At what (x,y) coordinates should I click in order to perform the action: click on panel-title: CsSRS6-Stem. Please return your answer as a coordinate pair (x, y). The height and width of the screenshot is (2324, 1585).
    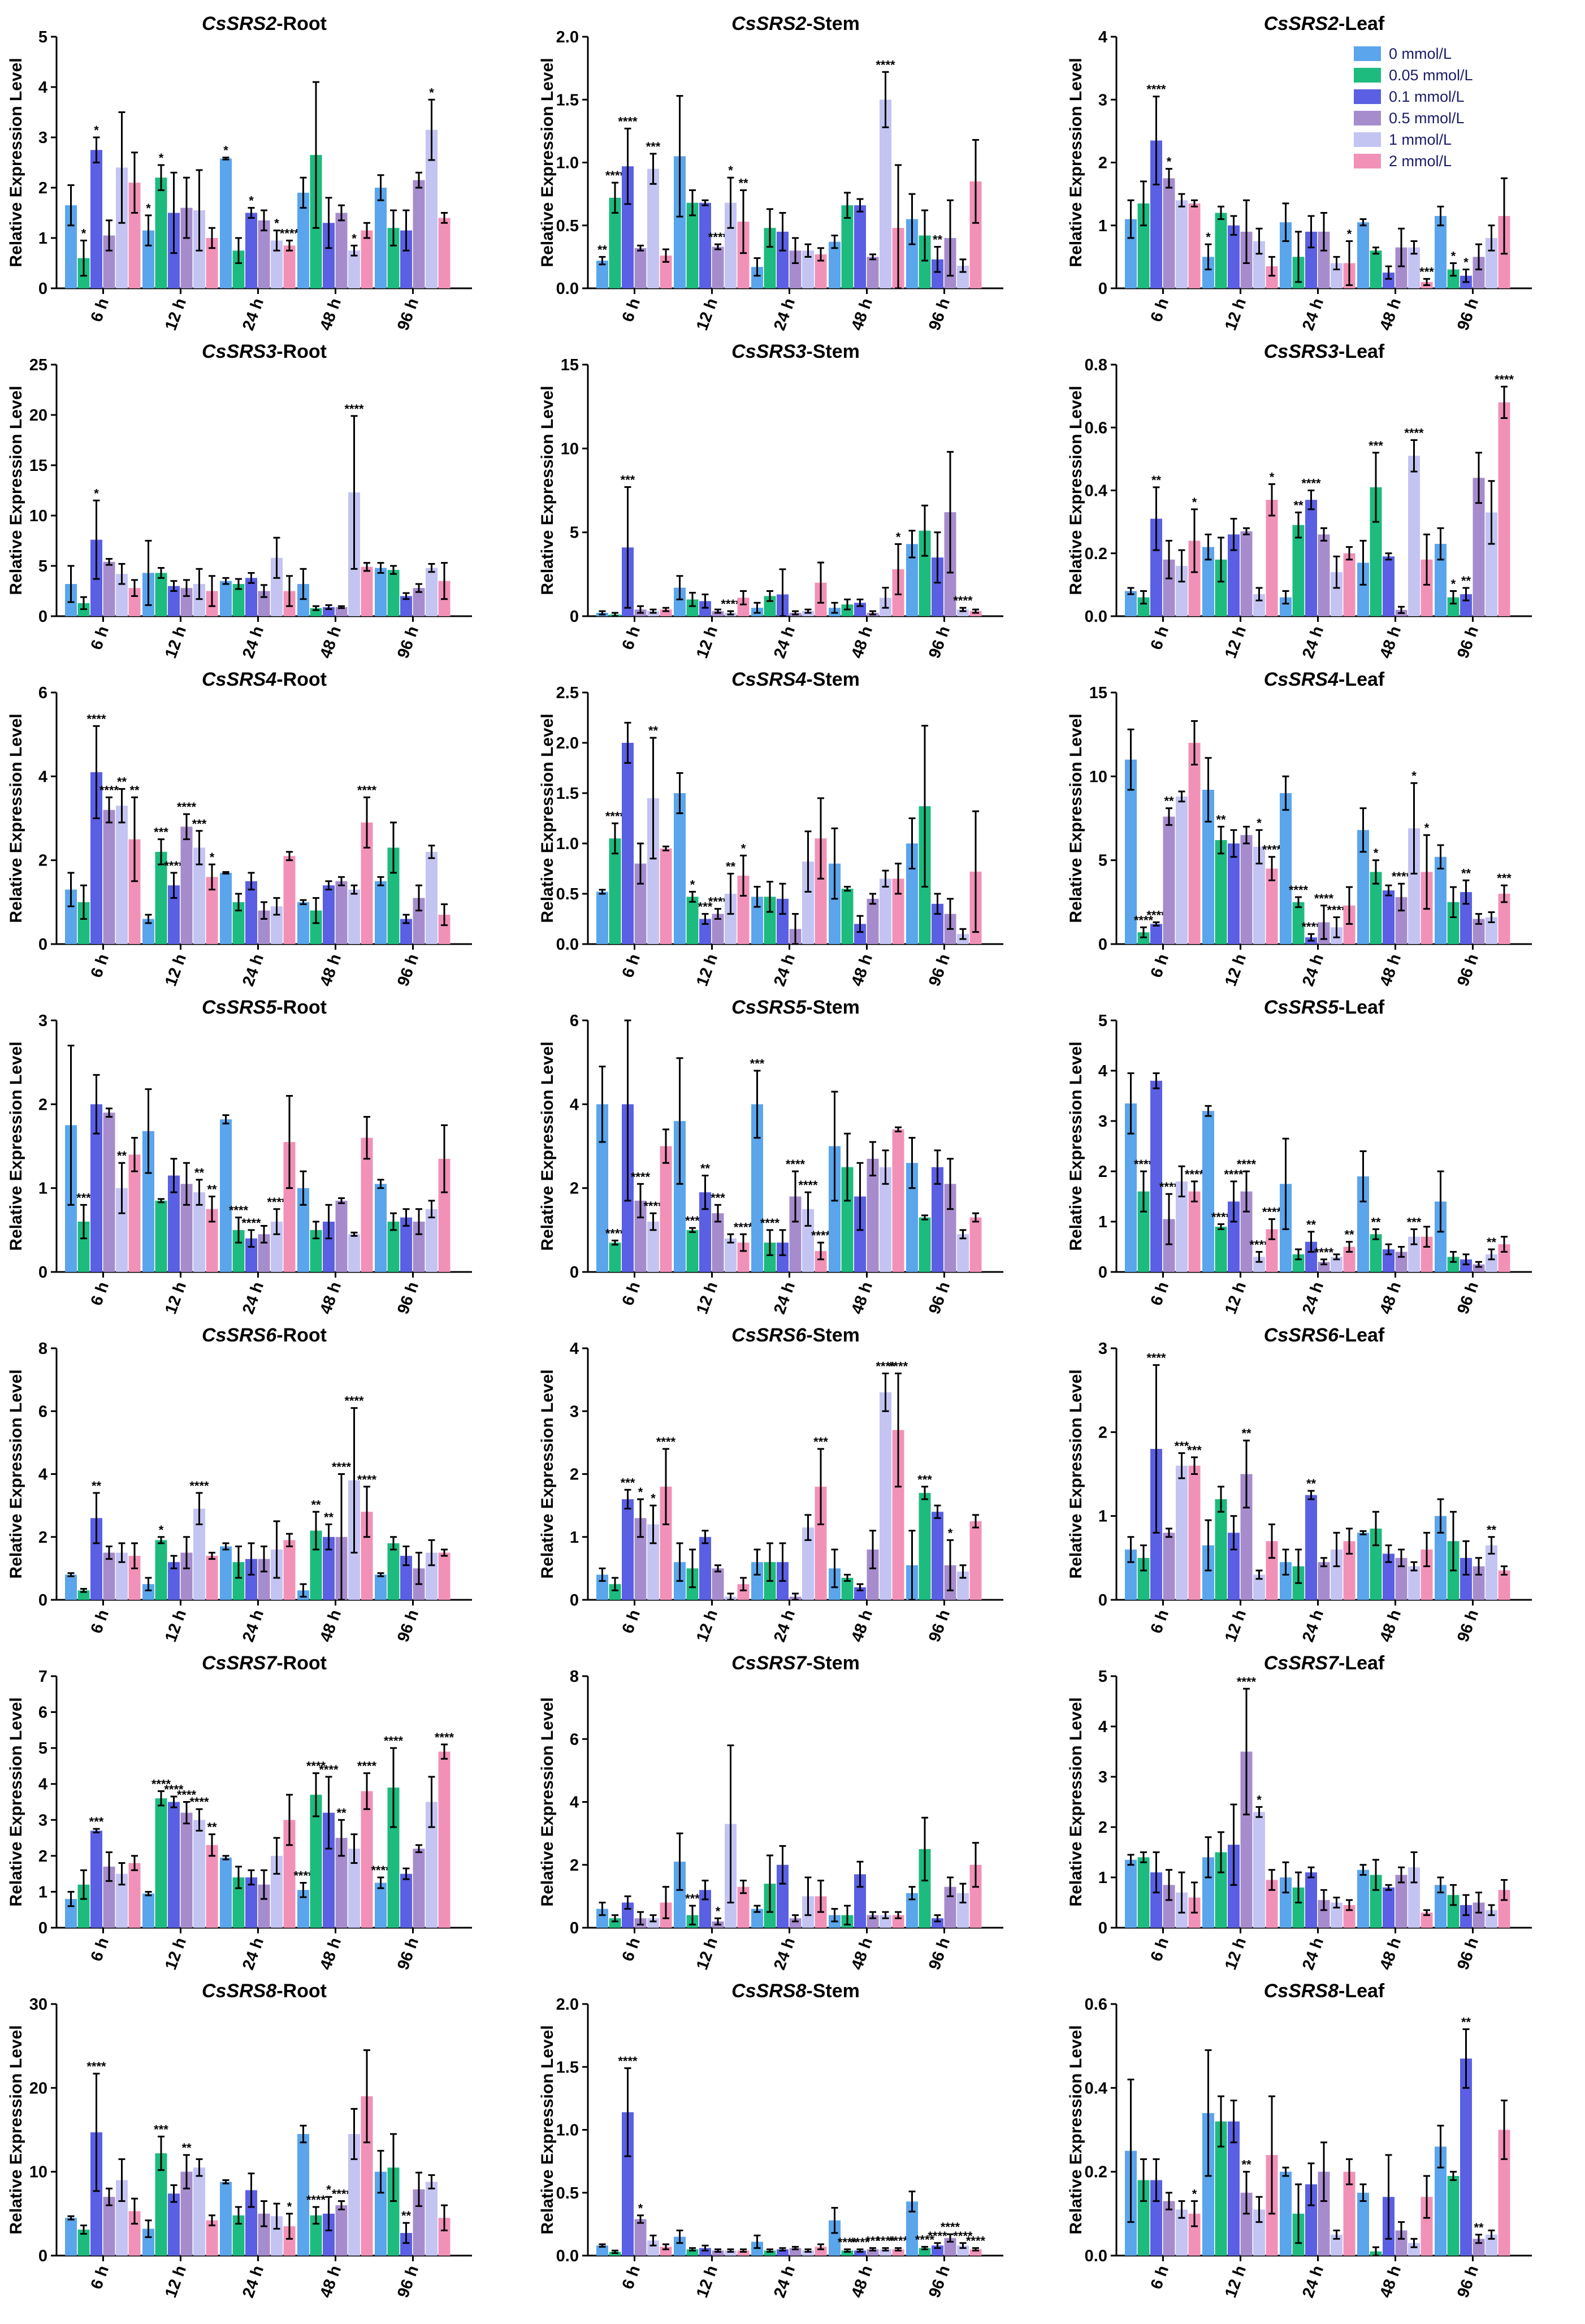
    Looking at the image, I should click on (795, 1335).